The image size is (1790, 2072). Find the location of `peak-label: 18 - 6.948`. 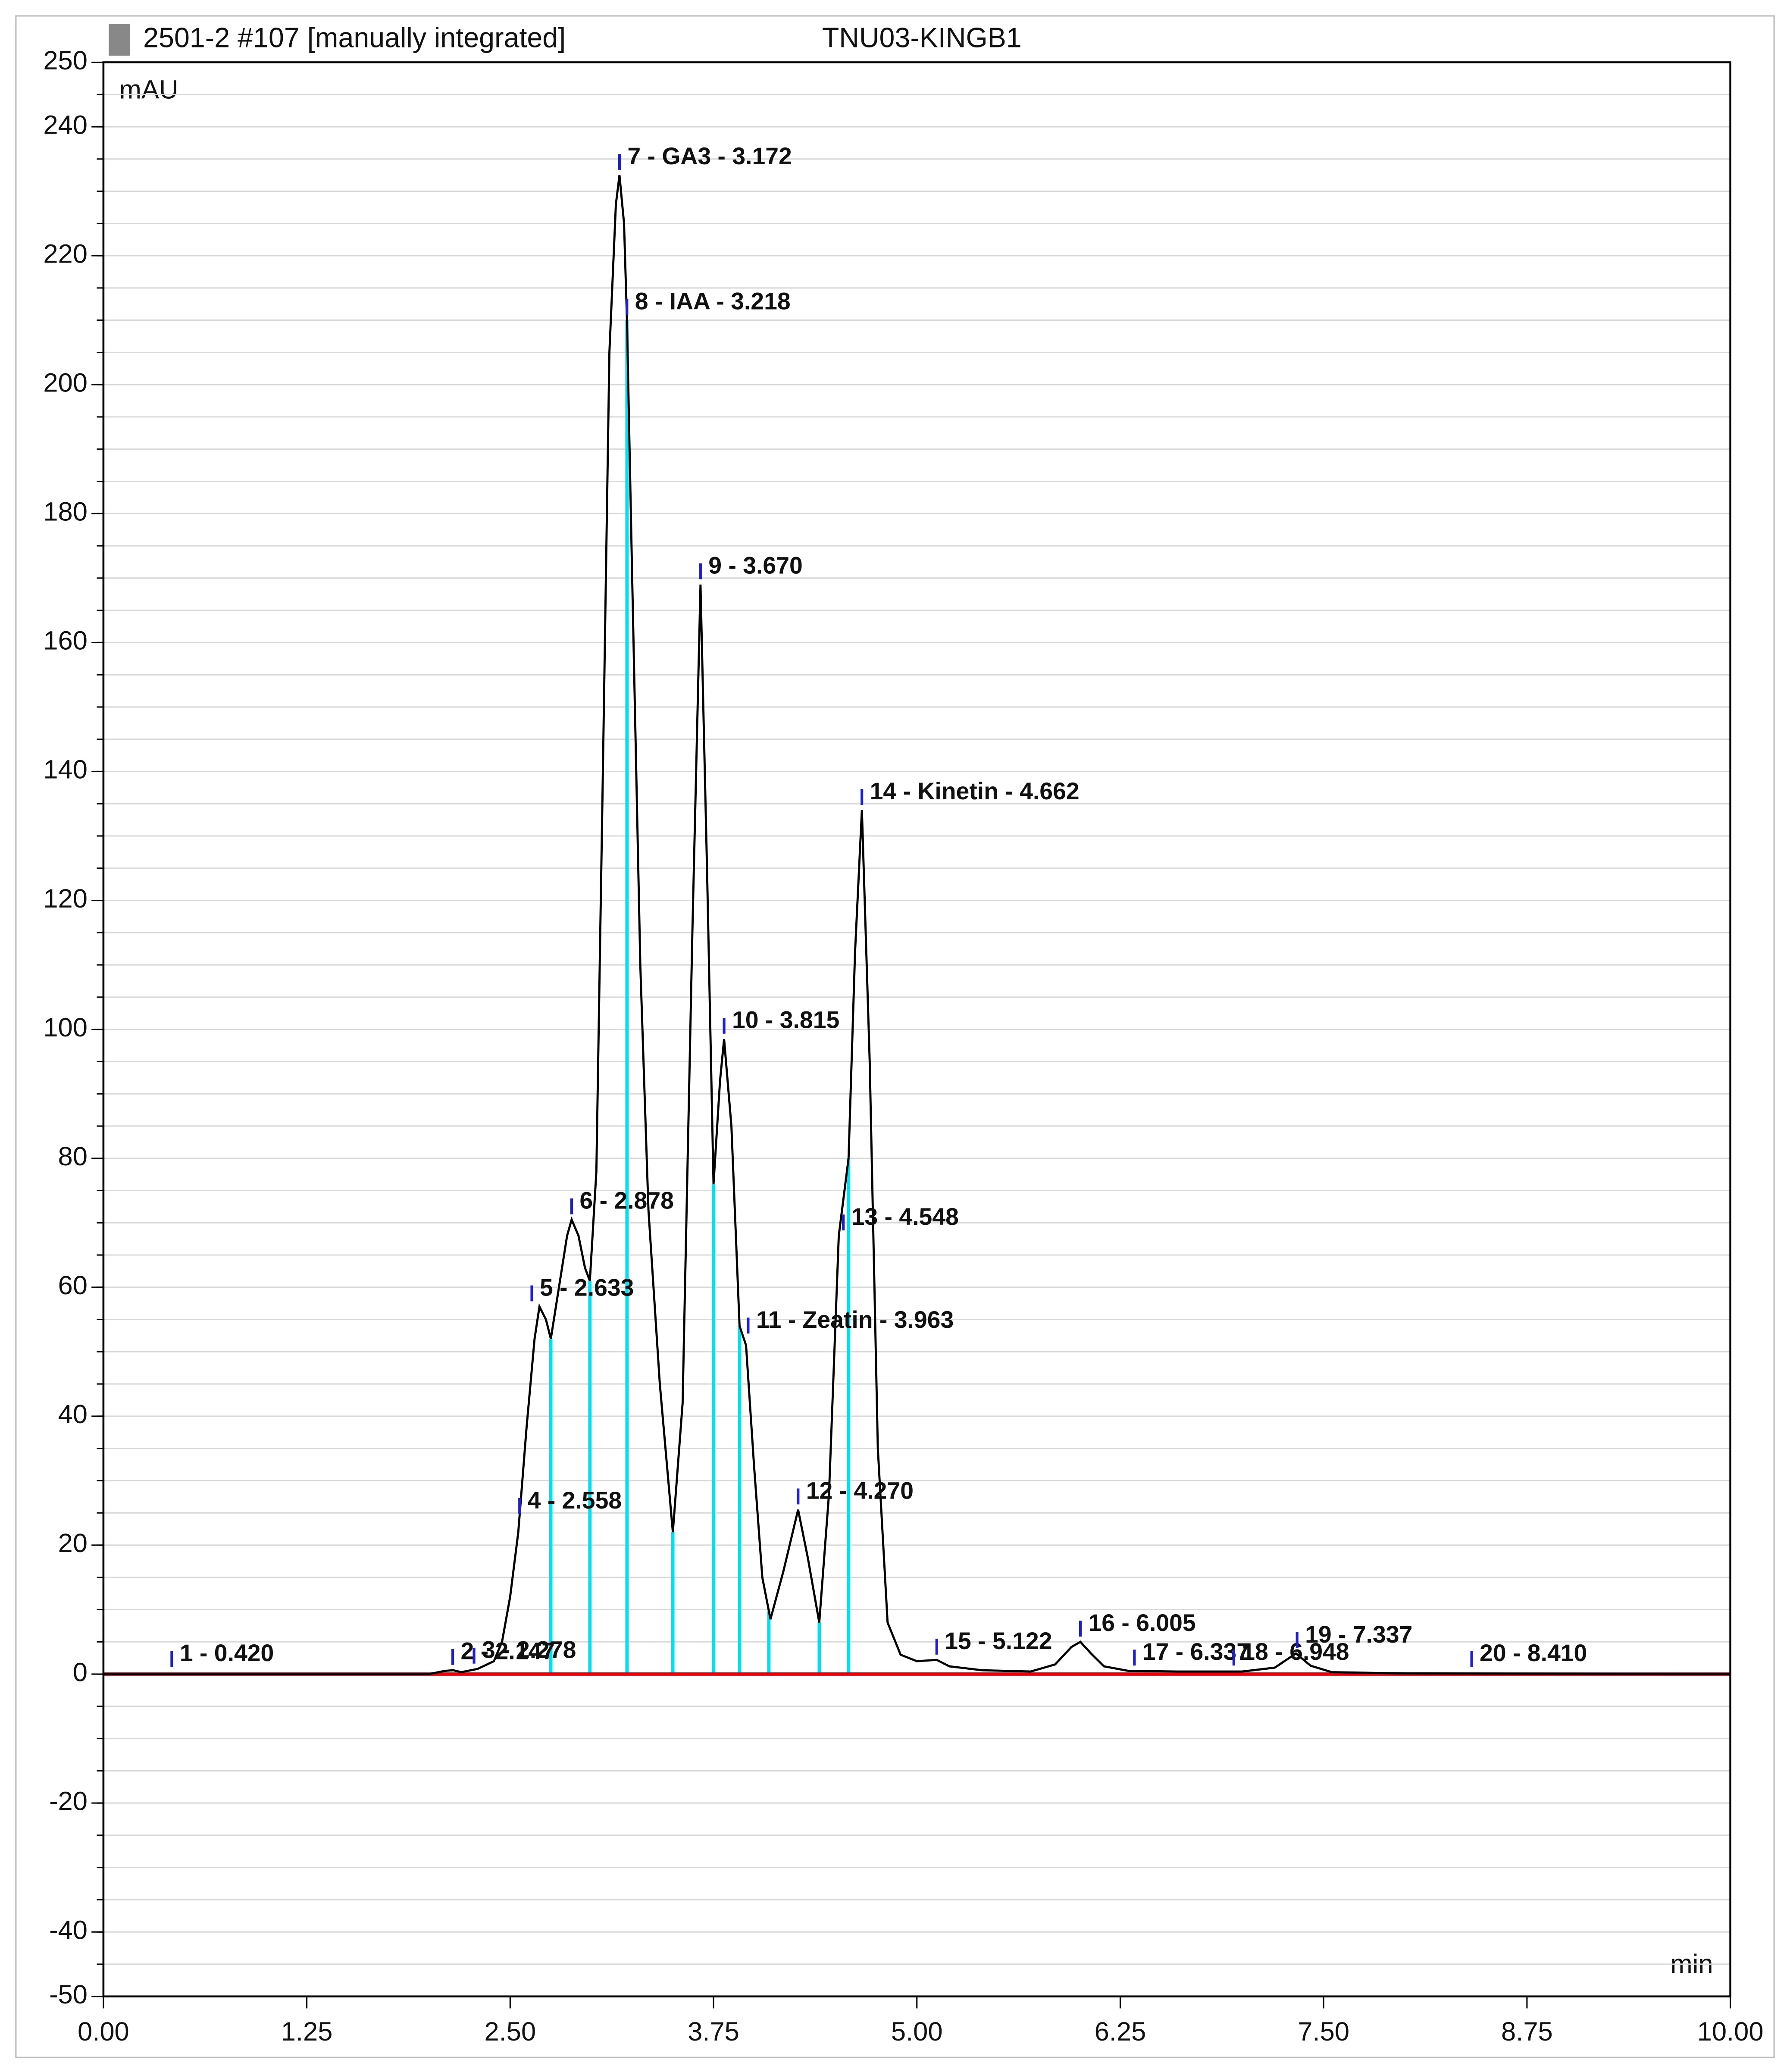

peak-label: 18 - 6.948 is located at coordinates (1295, 1651).